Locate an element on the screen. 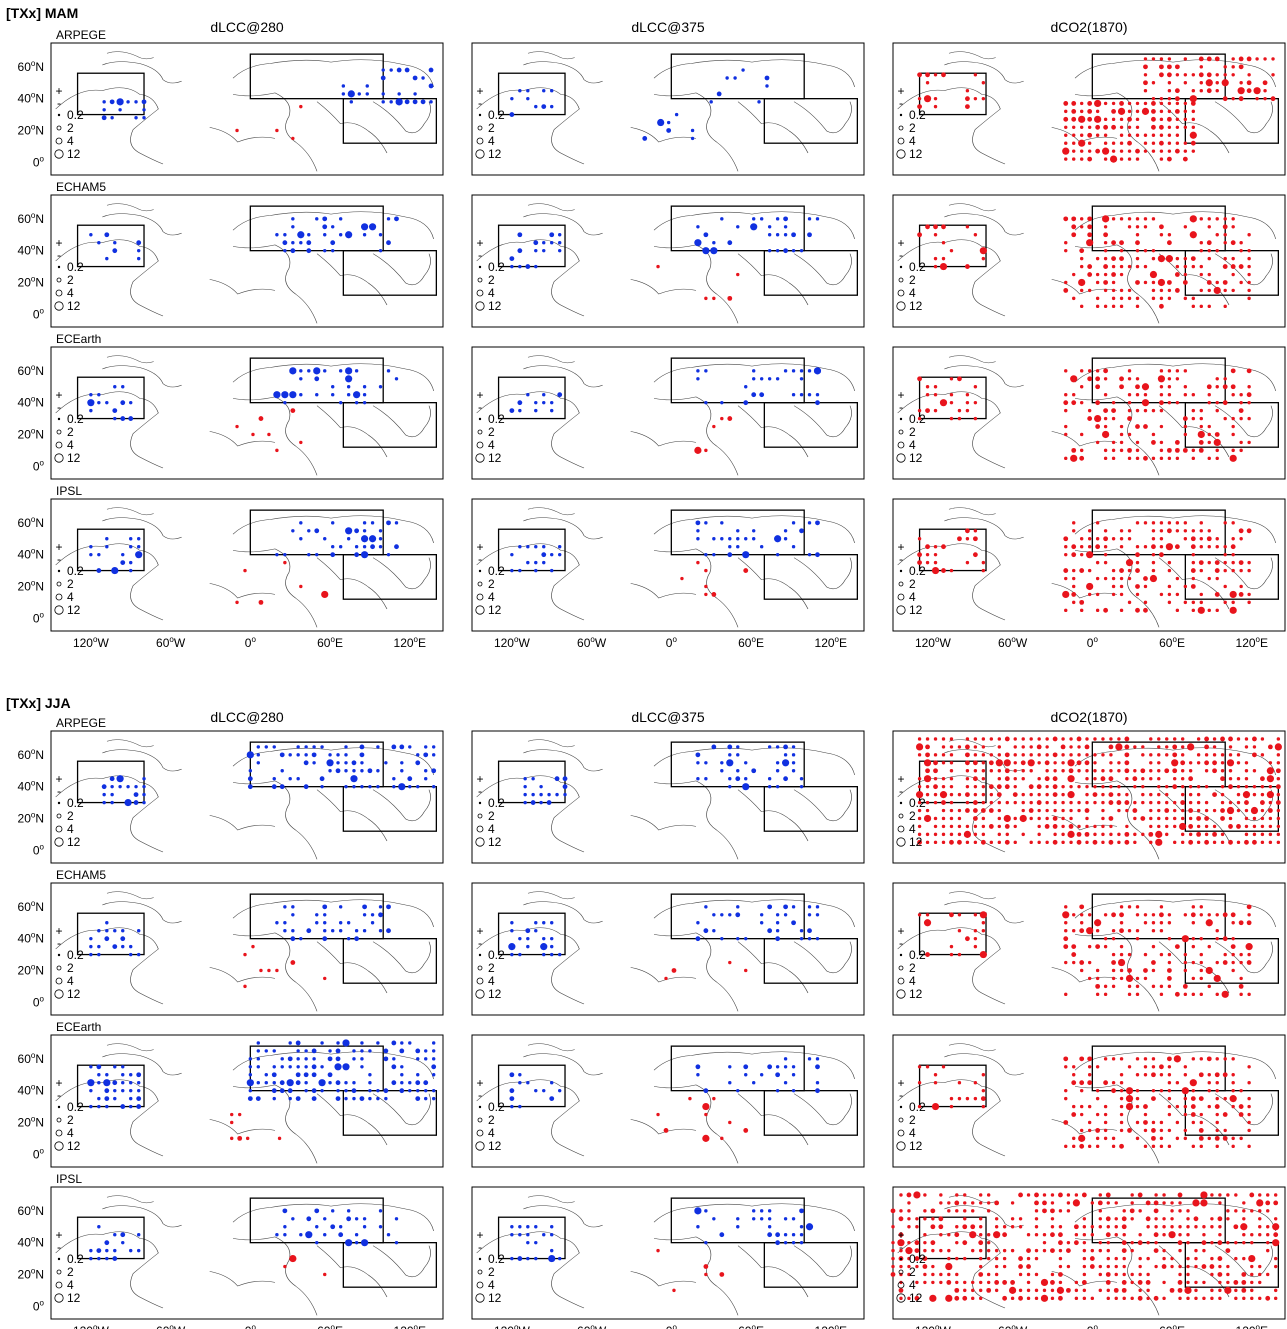  legend-size-label: 0.2 is located at coordinates (496, 419).